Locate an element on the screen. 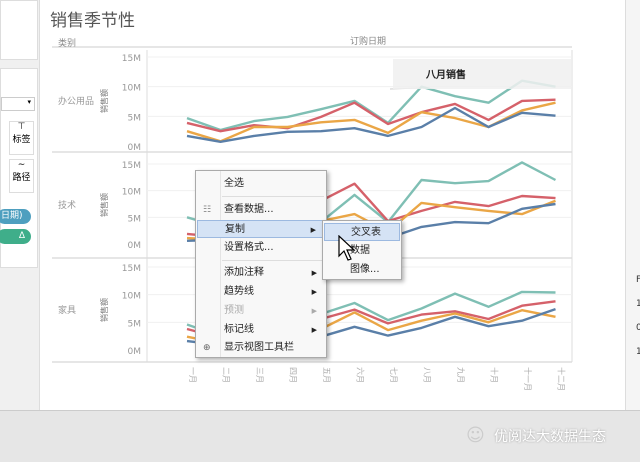 This screenshot has height=462, width=640. menu-item-trend-lines: 趋势线 ▶ is located at coordinates (261, 292).